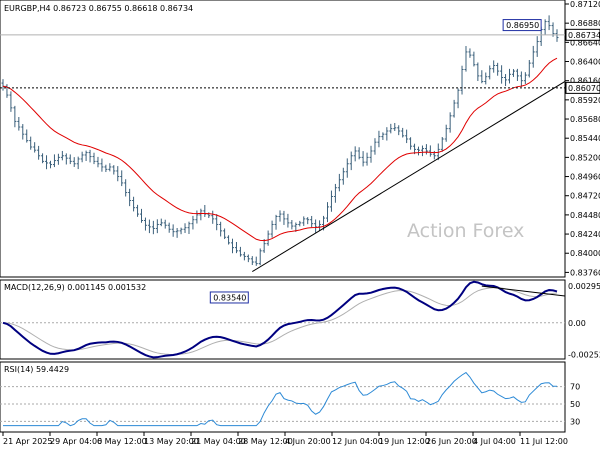  I want to click on rsi-axis-label: 70, so click(575, 387).